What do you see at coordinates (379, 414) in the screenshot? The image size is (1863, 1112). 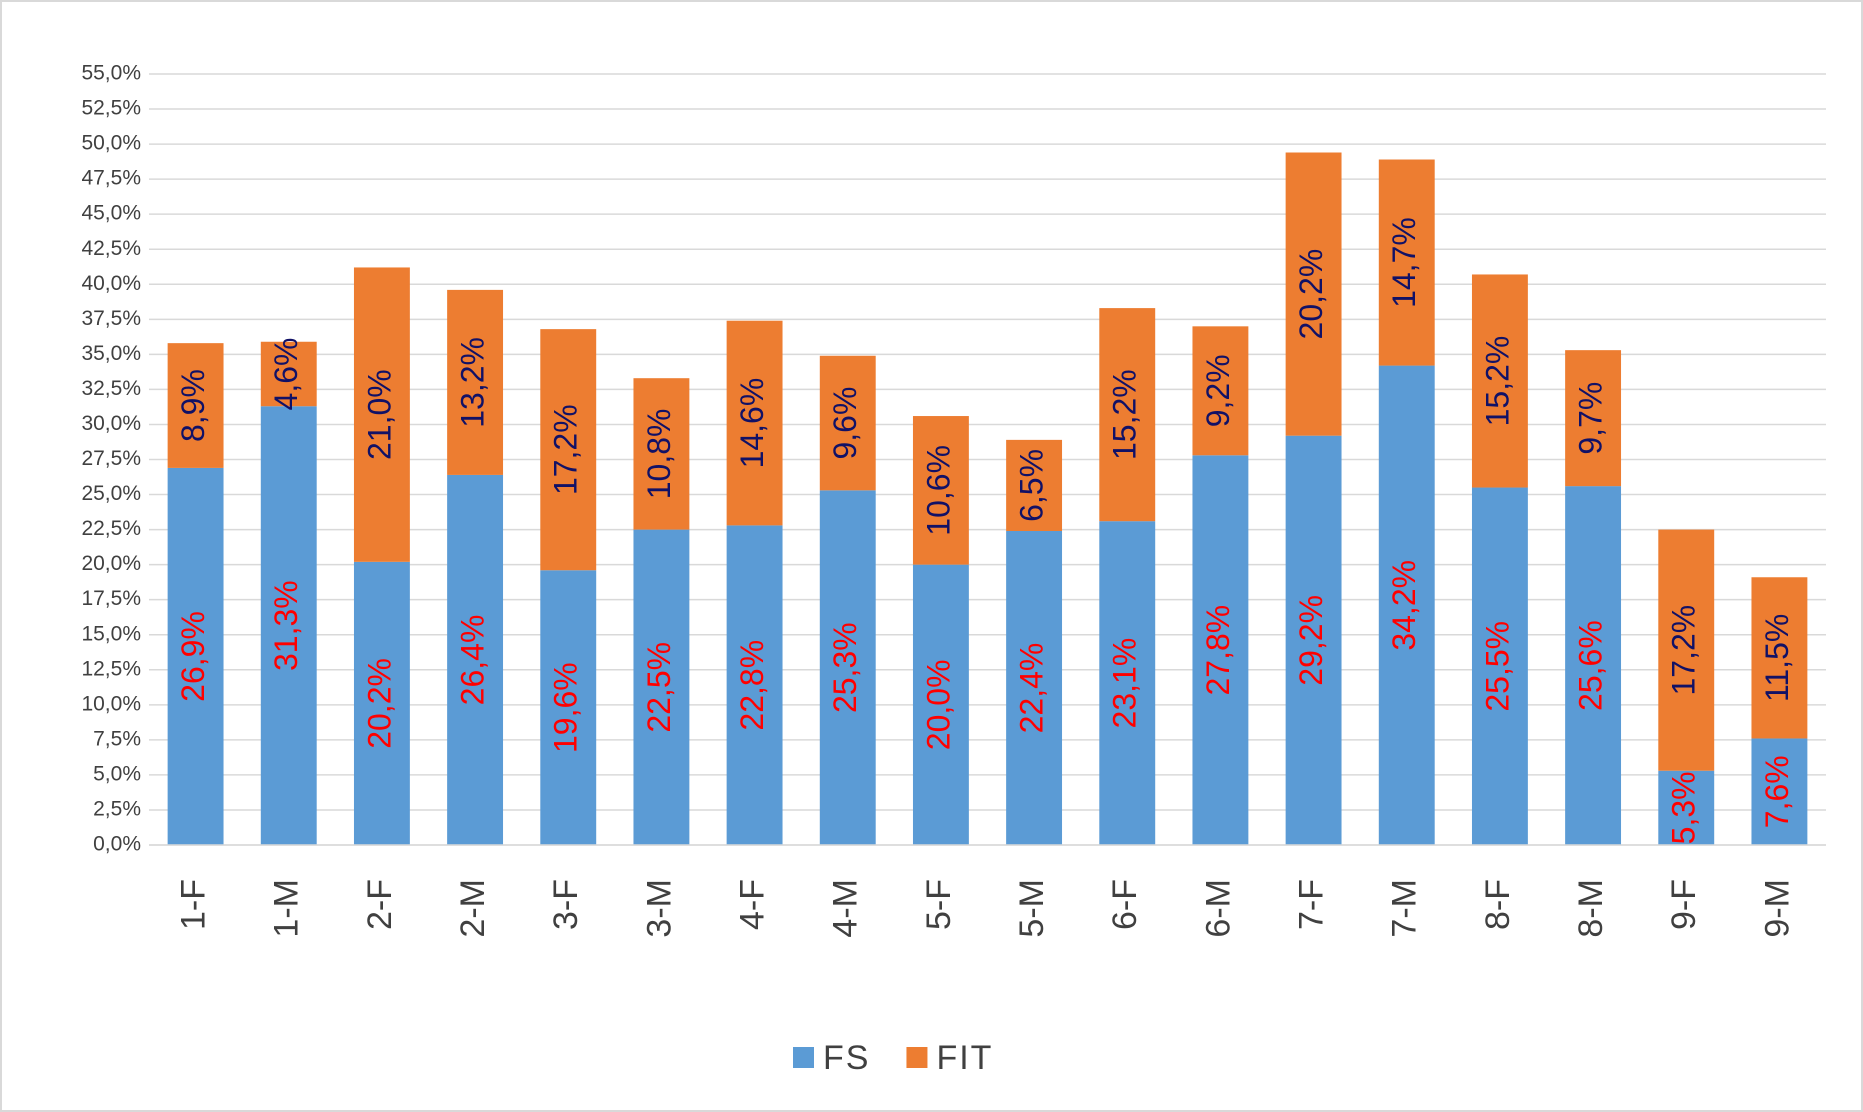 I see `data-label: 21,0%` at bounding box center [379, 414].